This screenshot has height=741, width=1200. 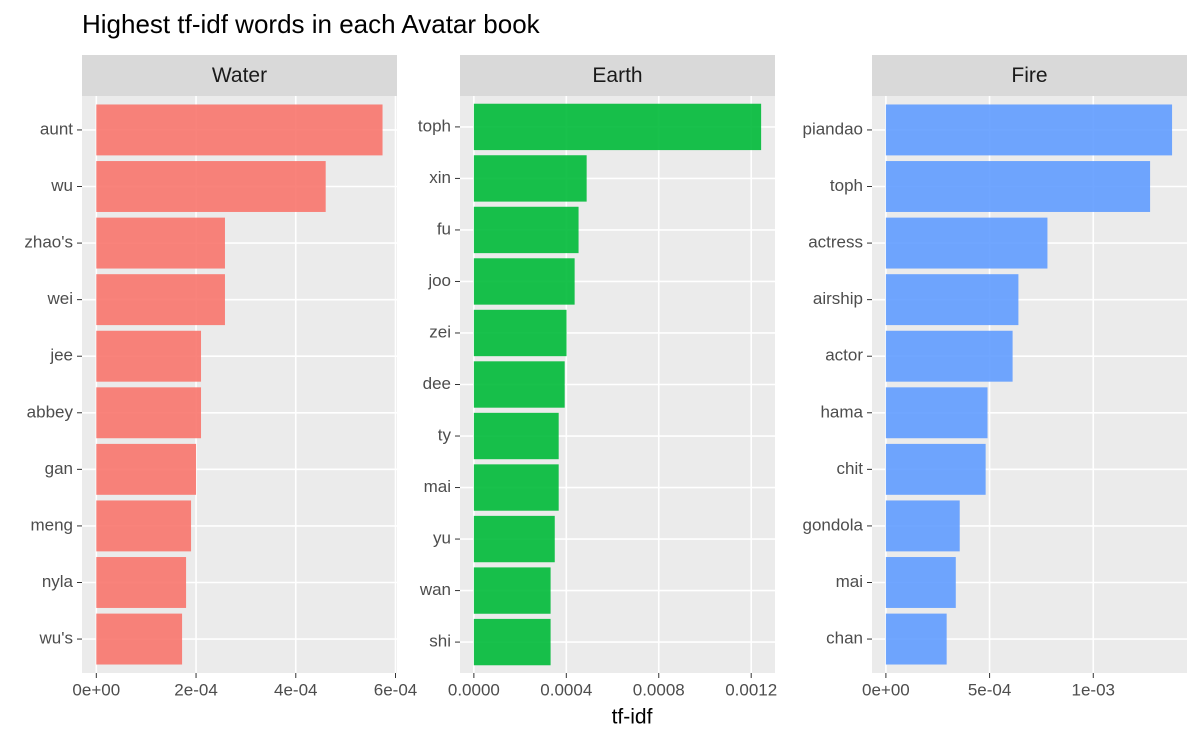 I want to click on y-tick-label: meng, so click(x=51, y=524).